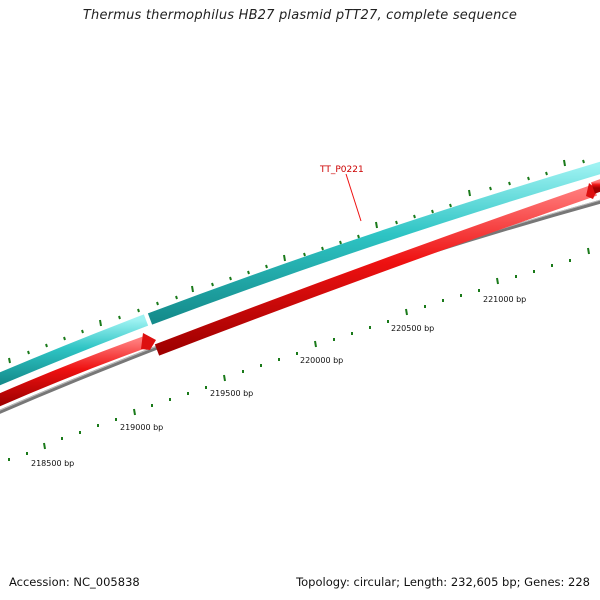 The image size is (600, 600). What do you see at coordinates (52, 463) in the screenshot?
I see `bp-label: 218500 bp` at bounding box center [52, 463].